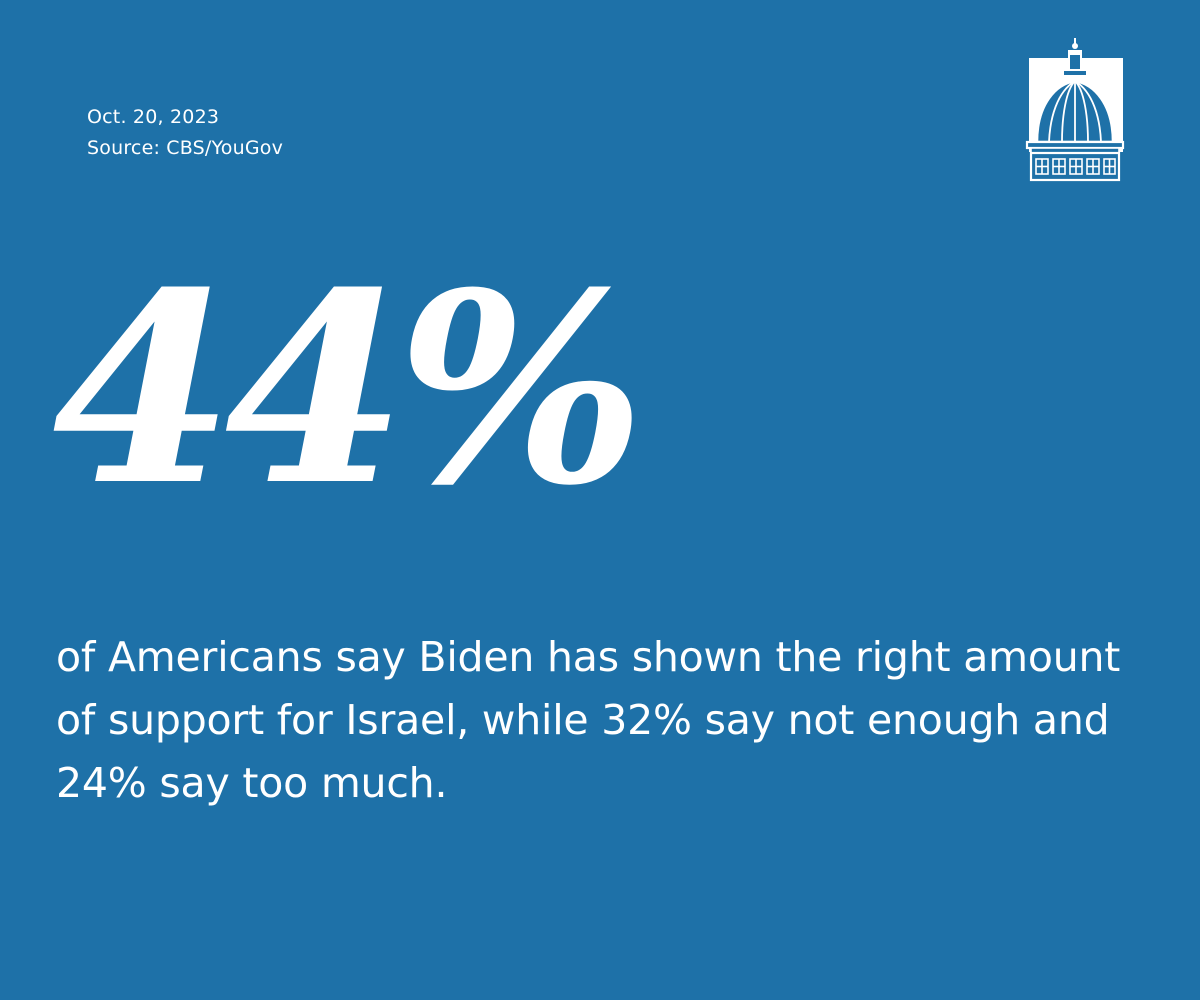 This screenshot has height=1000, width=1200. What do you see at coordinates (1074, 111) in the screenshot?
I see `capitol-dome-icon` at bounding box center [1074, 111].